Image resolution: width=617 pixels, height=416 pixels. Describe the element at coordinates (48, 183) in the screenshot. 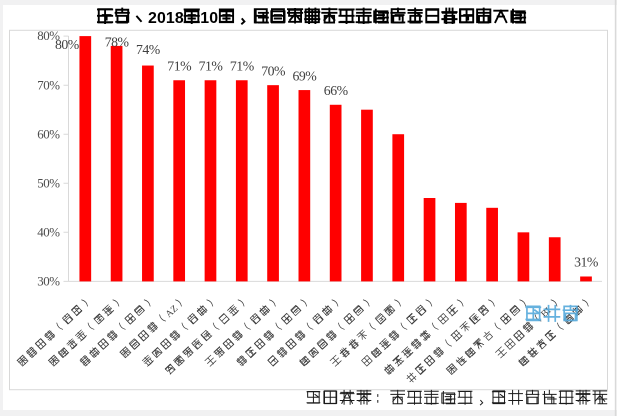

I see `svg-text: 50%` at that location.